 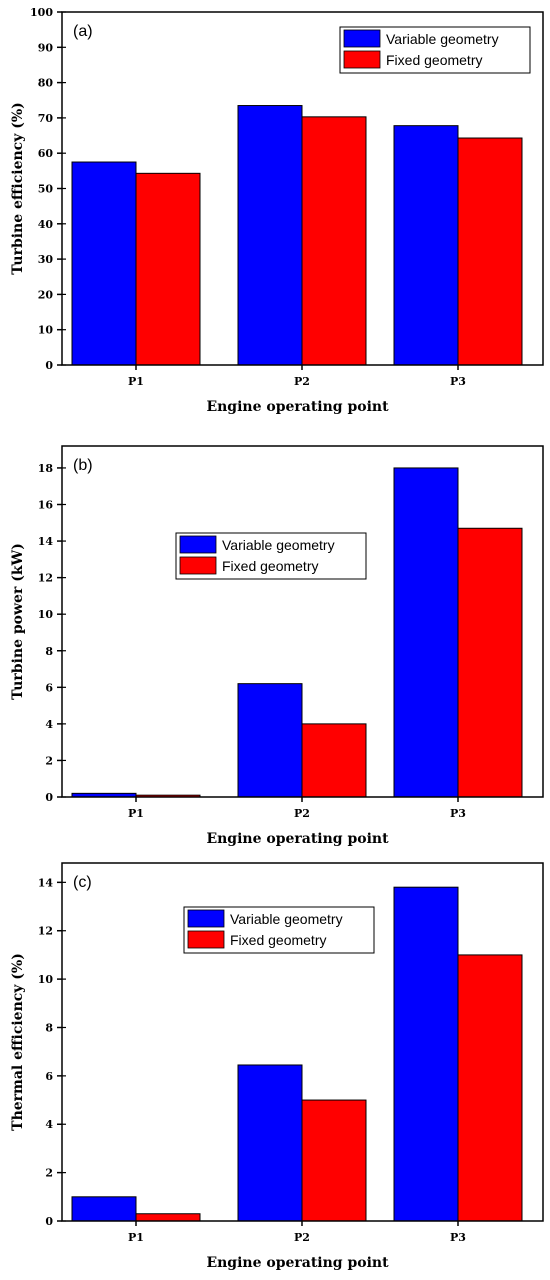 What do you see at coordinates (46, 153) in the screenshot?
I see `y-tick-label: 60` at bounding box center [46, 153].